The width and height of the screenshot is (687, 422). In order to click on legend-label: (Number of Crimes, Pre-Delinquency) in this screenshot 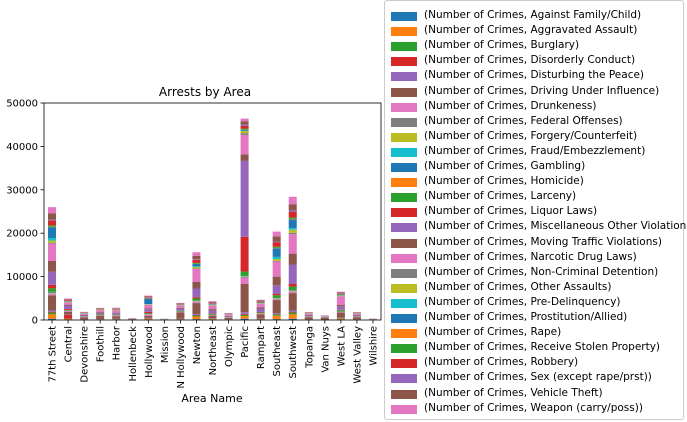, I will do `click(522, 301)`.